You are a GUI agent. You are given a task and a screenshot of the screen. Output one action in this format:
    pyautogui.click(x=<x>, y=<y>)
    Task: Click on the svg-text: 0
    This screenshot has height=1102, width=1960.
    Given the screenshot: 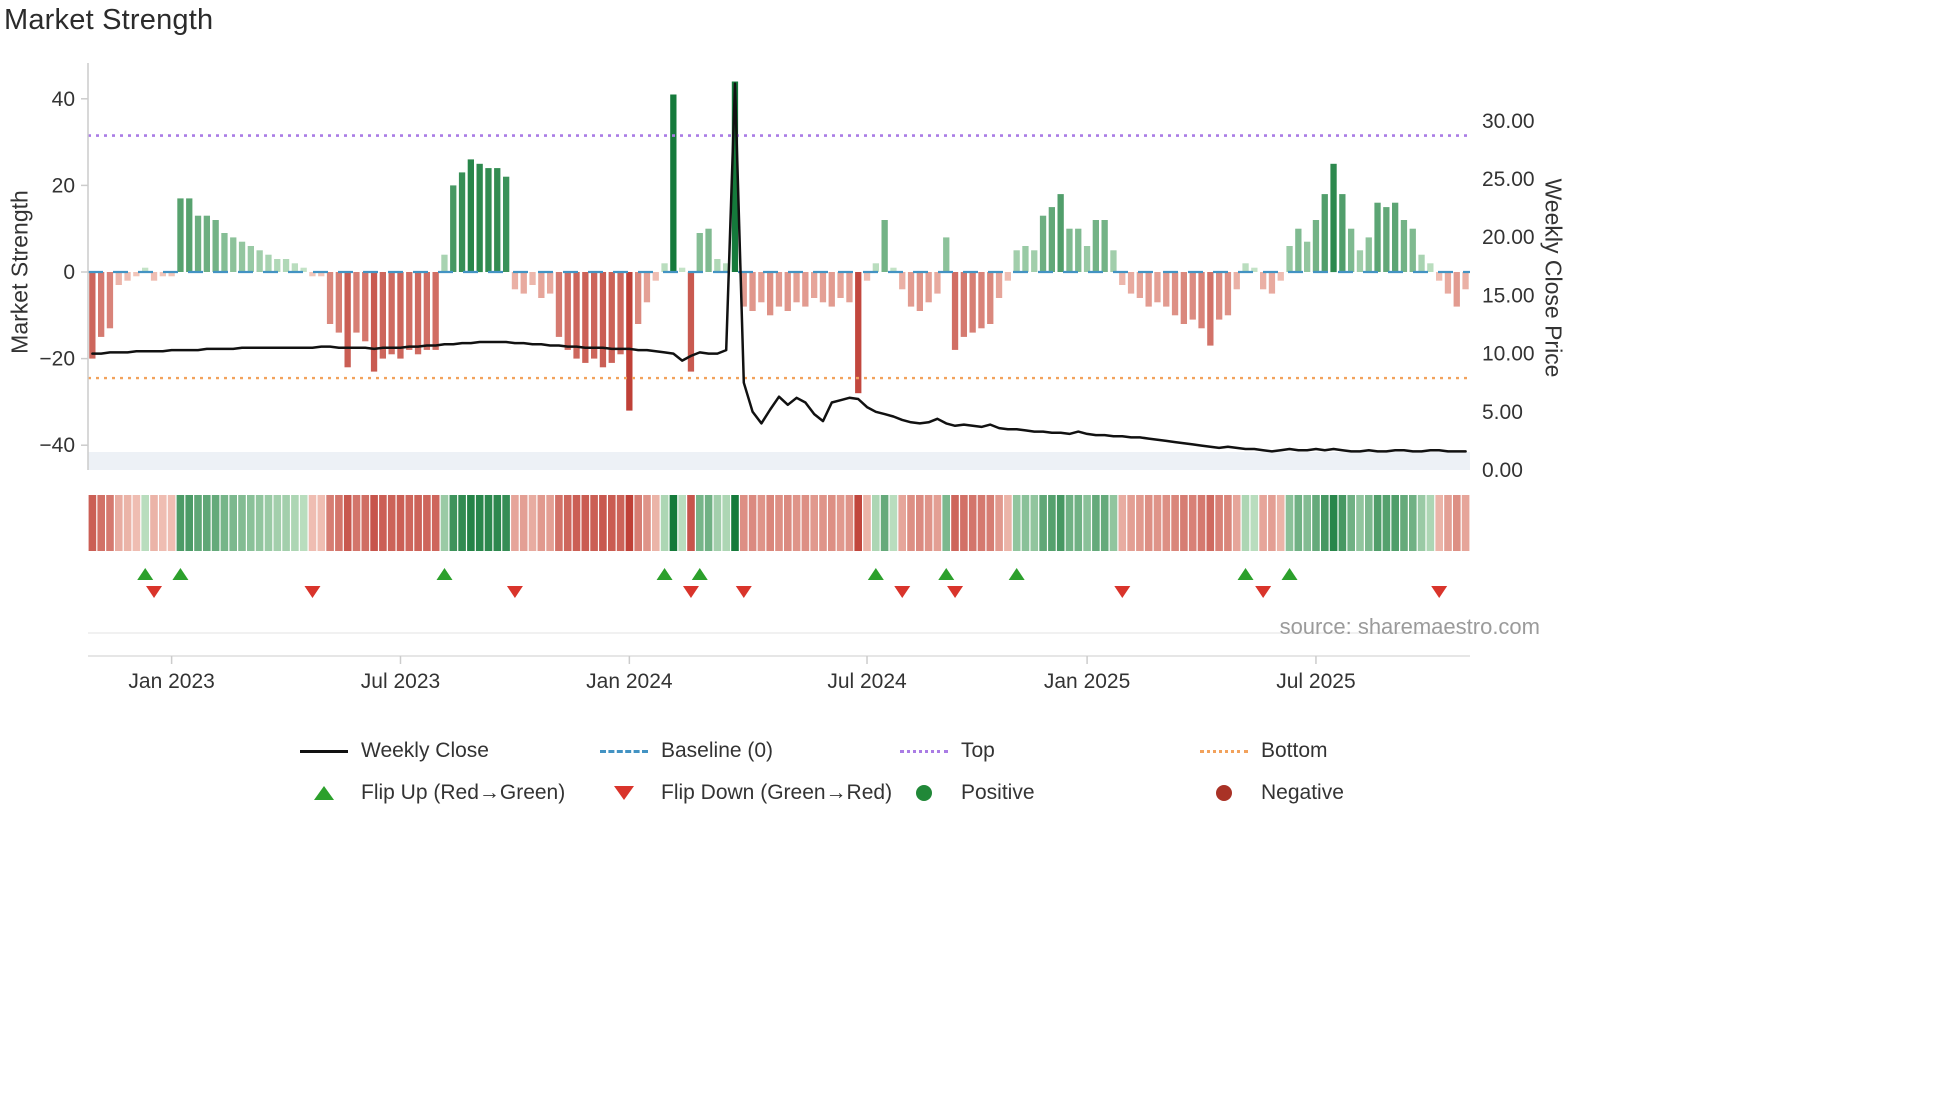 What is the action you would take?
    pyautogui.click(x=69, y=272)
    